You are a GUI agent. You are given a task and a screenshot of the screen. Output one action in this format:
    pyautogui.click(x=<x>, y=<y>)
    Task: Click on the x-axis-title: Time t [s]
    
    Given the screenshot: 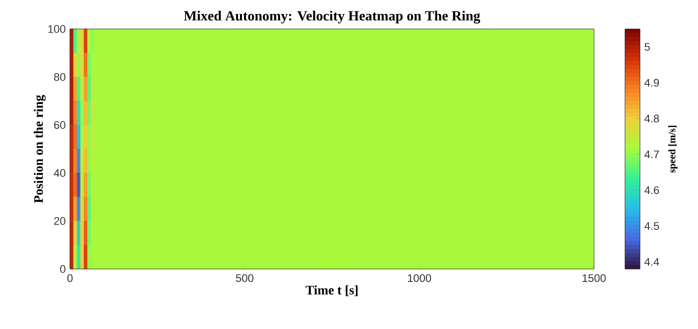 What is the action you would take?
    pyautogui.click(x=332, y=290)
    